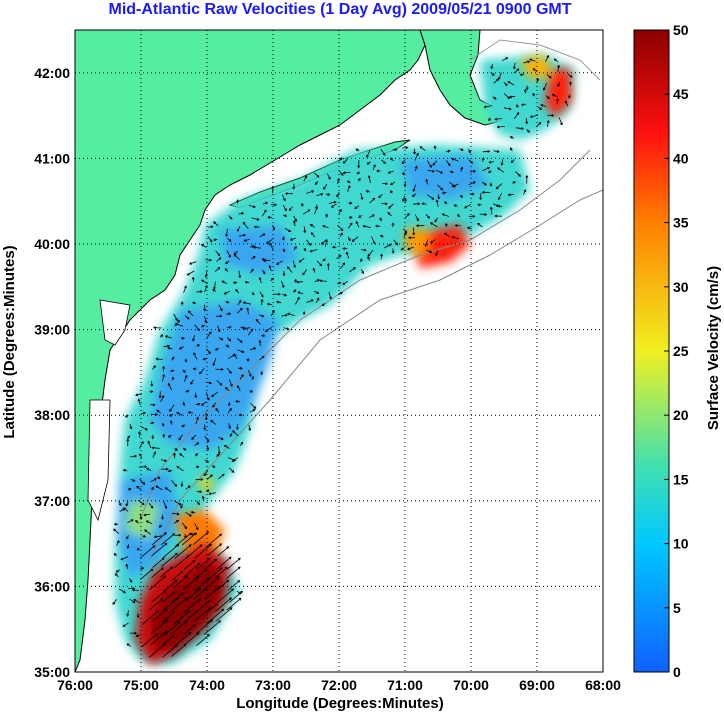  I want to click on colorbar-tick-label: 20, so click(681, 415).